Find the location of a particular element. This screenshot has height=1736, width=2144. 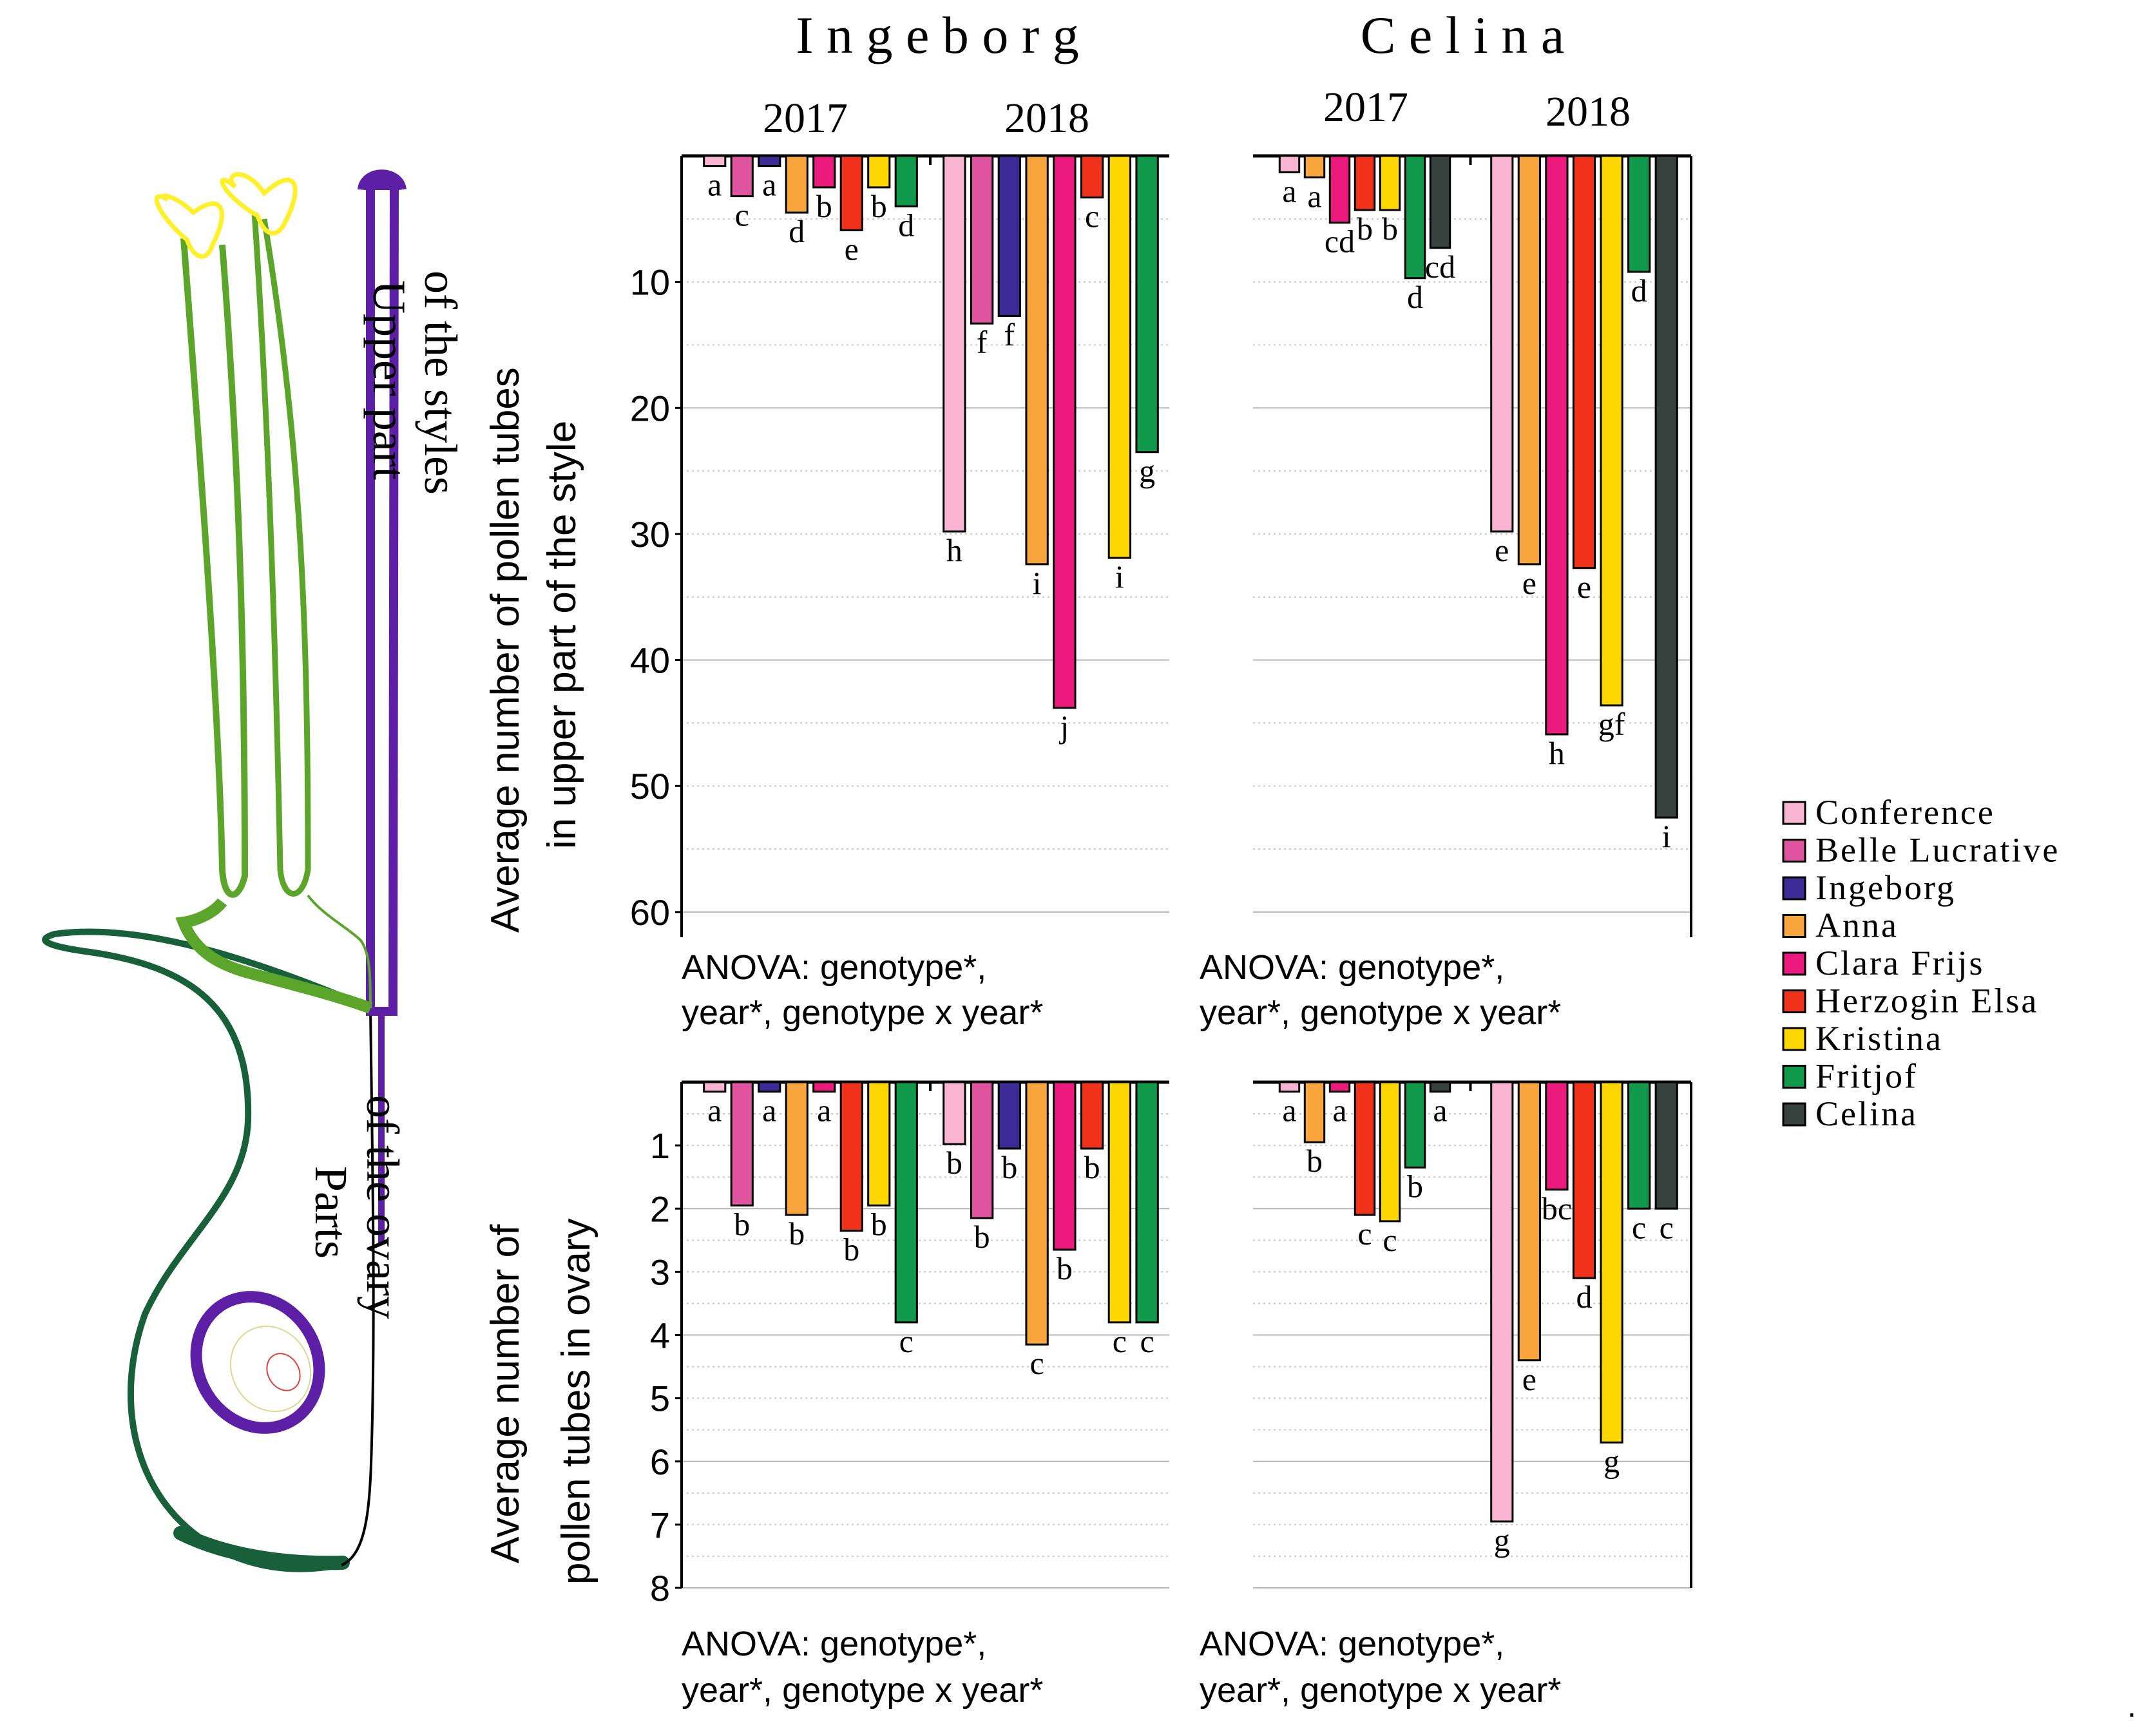

y-tick-label: 30 is located at coordinates (650, 534).